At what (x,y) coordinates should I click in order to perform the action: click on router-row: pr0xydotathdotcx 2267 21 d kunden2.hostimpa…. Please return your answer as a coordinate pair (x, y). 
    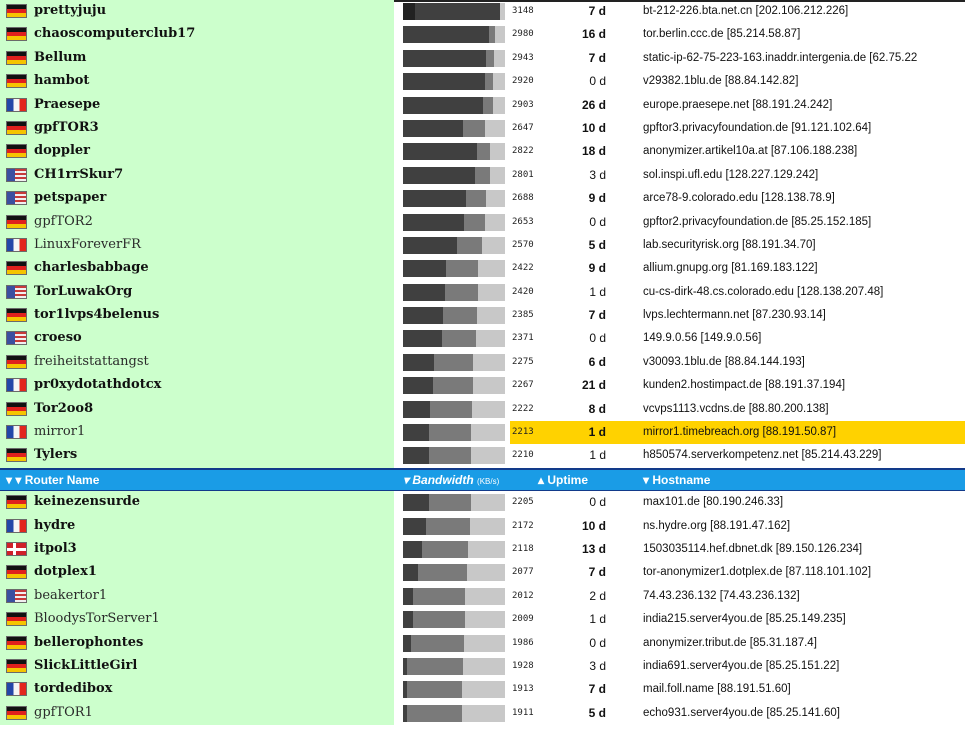
    Looking at the image, I should click on (482, 386).